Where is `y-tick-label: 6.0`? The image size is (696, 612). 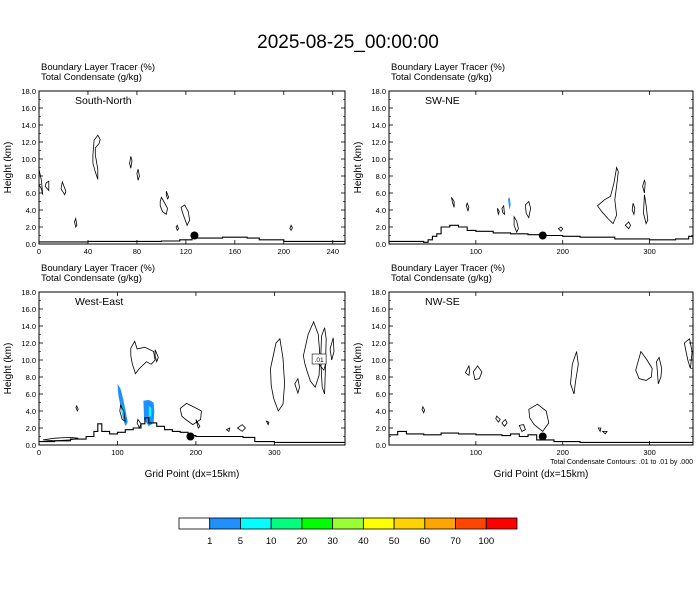 y-tick-label: 6.0 is located at coordinates (31, 394).